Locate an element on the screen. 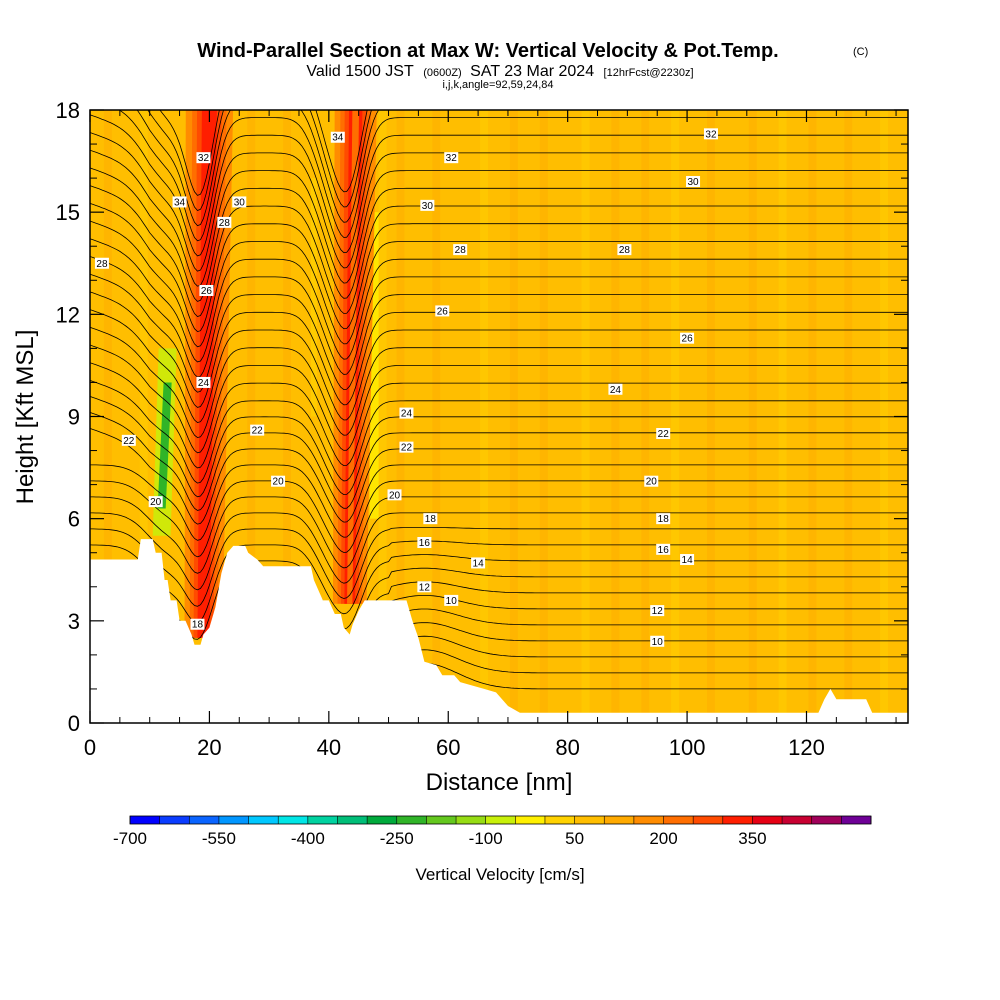  subtitle-date: SAT 23 Mar 2024 is located at coordinates (532, 71).